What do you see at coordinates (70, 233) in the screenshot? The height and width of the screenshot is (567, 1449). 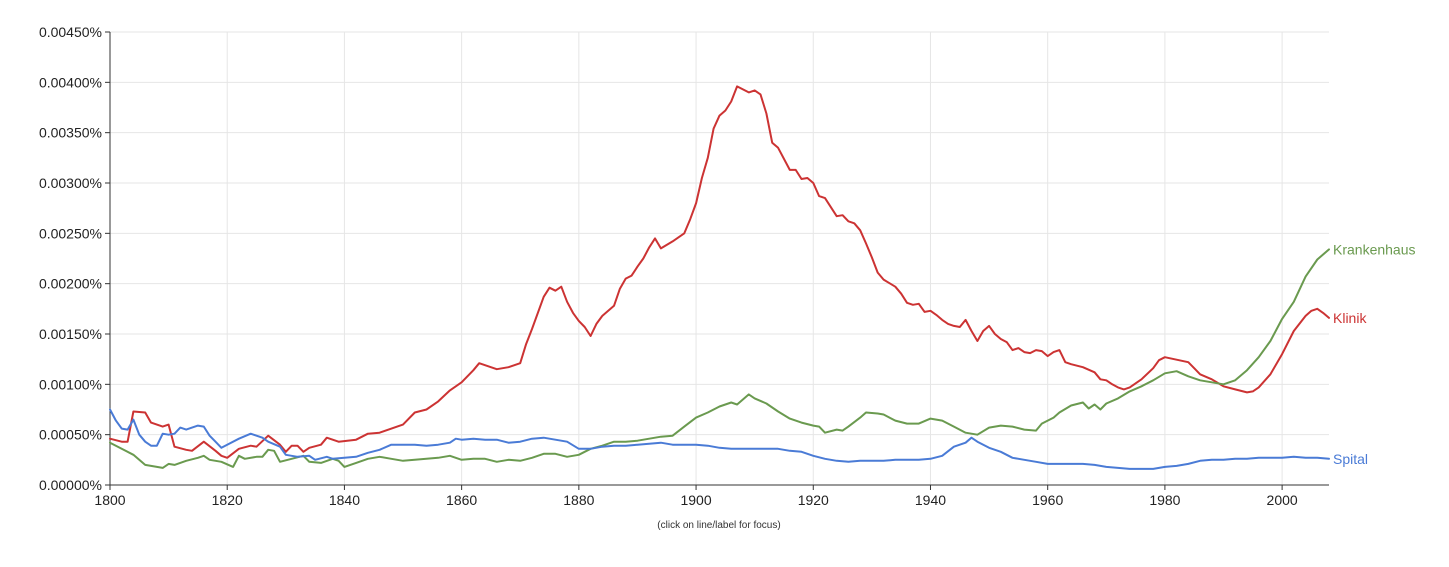 I see `y-tick-label: 0.00250%` at bounding box center [70, 233].